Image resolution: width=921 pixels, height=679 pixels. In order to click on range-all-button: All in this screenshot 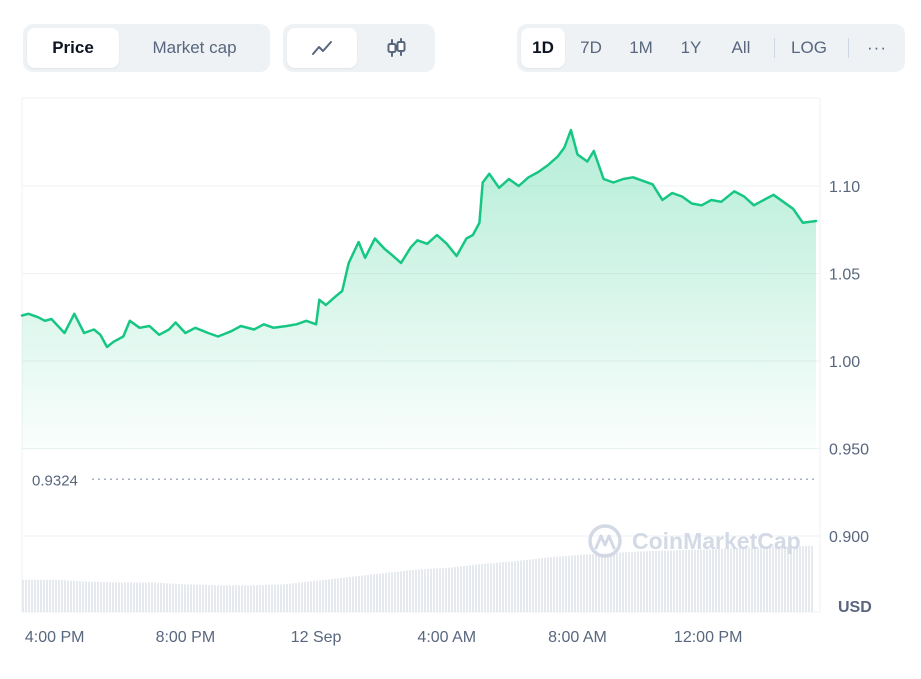, I will do `click(741, 47)`.